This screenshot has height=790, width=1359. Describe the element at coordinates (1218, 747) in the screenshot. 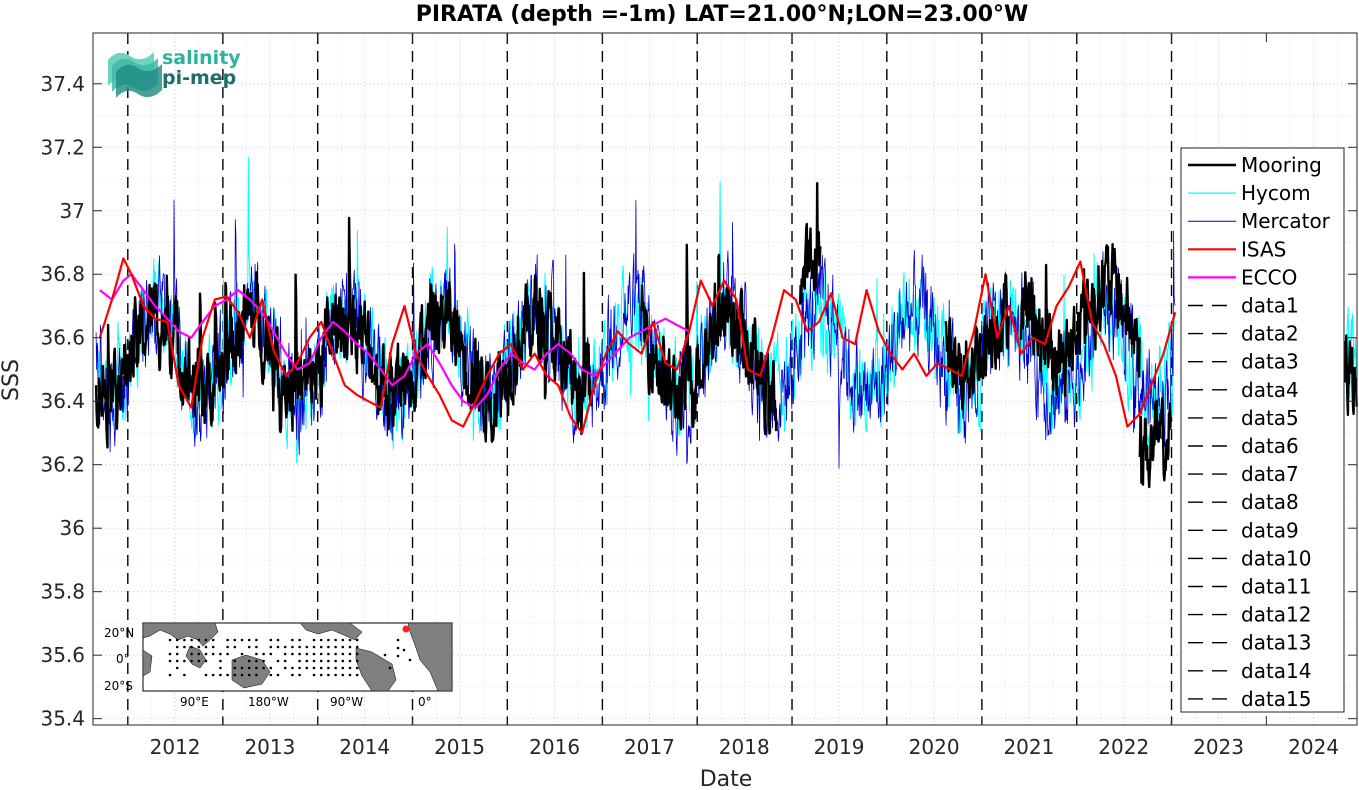

I see `x-tick-label-11: 2023` at that location.